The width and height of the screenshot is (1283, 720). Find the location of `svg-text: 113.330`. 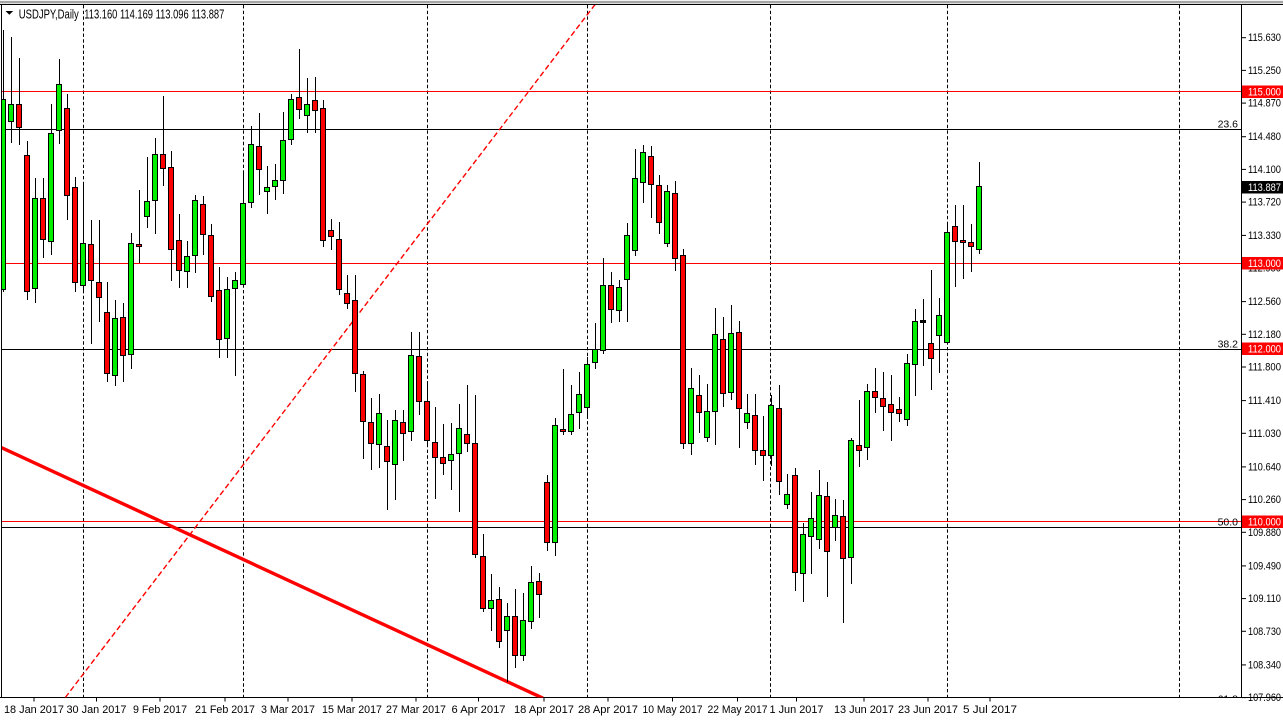

svg-text: 113.330 is located at coordinates (1264, 236).